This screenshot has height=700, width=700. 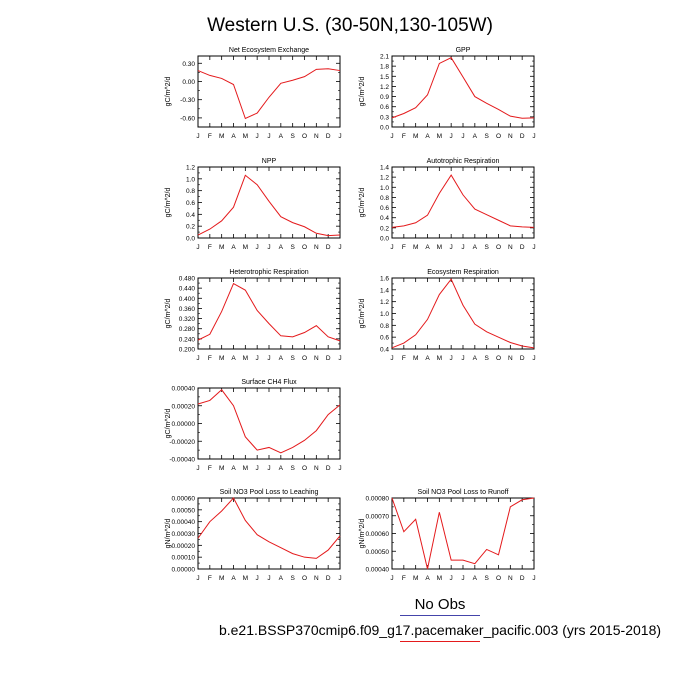 What do you see at coordinates (187, 339) in the screenshot?
I see `y-tick-label: 0.240` at bounding box center [187, 339].